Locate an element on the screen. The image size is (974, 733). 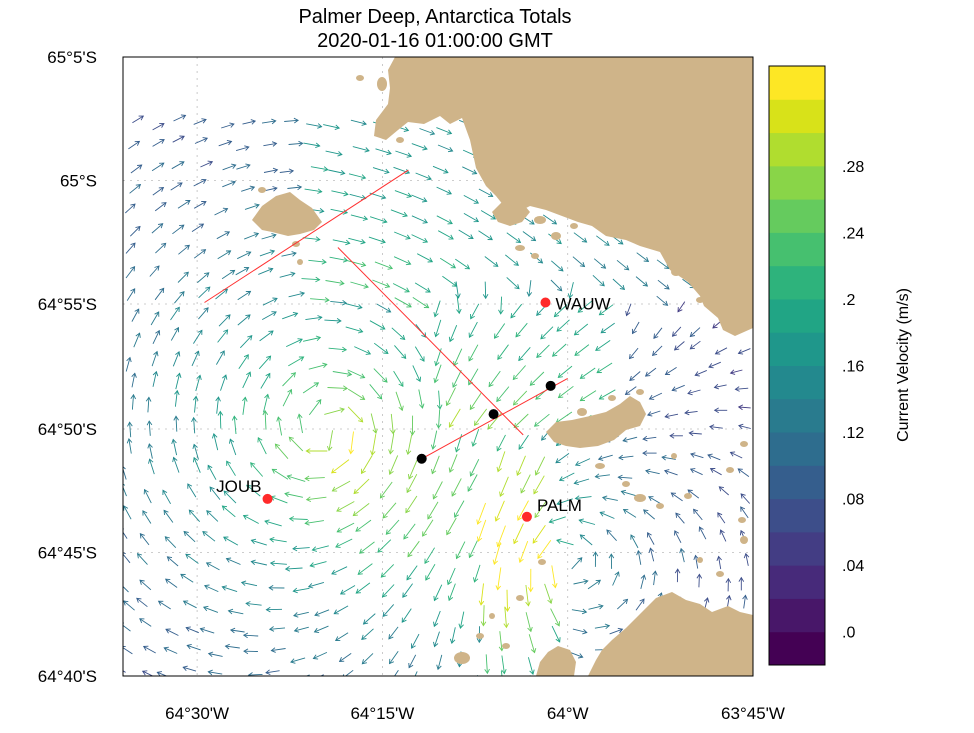
latitude-tick-labels: 64°40'S 64°45'S 64°50'S 64°55'S 65°S 65°5'S is located at coordinates (67, 367).